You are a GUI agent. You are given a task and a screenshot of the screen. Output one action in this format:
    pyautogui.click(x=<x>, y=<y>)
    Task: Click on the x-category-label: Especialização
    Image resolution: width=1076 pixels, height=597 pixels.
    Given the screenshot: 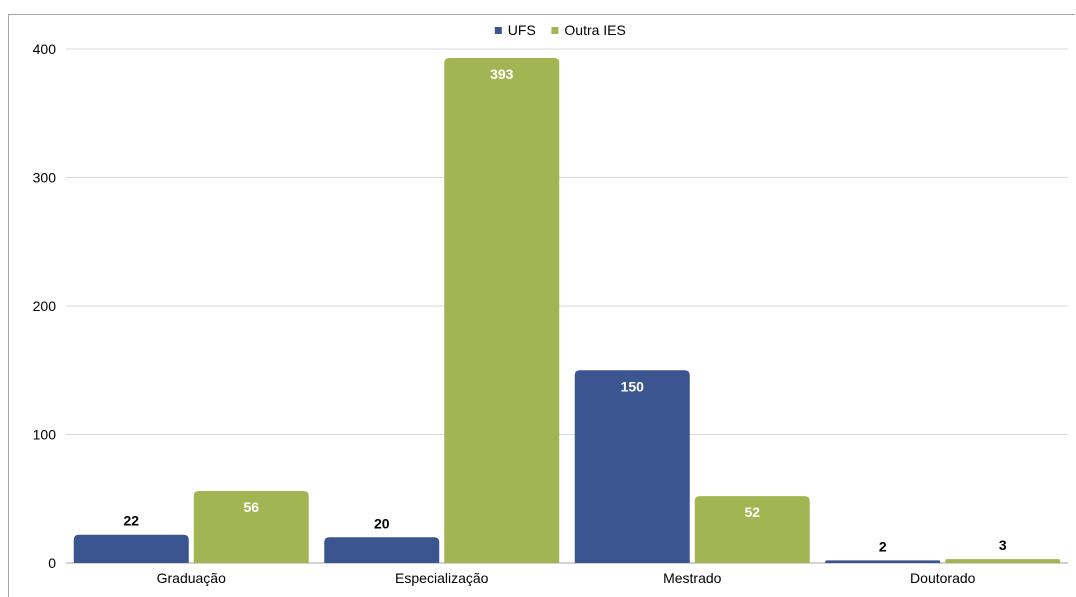 What is the action you would take?
    pyautogui.click(x=442, y=578)
    